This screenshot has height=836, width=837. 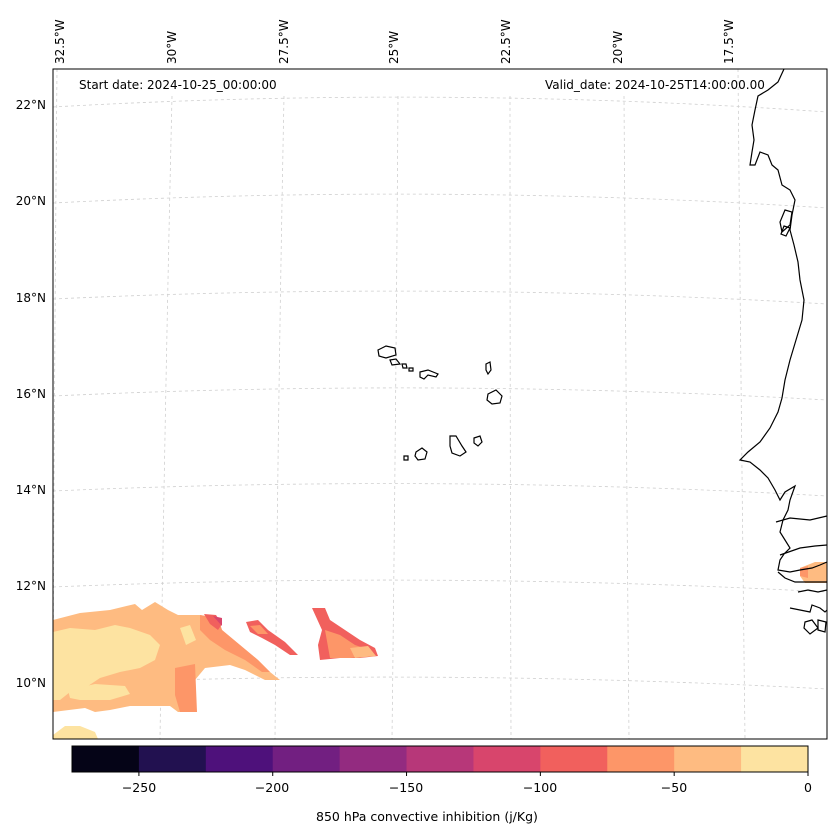 I want to click on lat-label-22n: 22°N, so click(x=30, y=105).